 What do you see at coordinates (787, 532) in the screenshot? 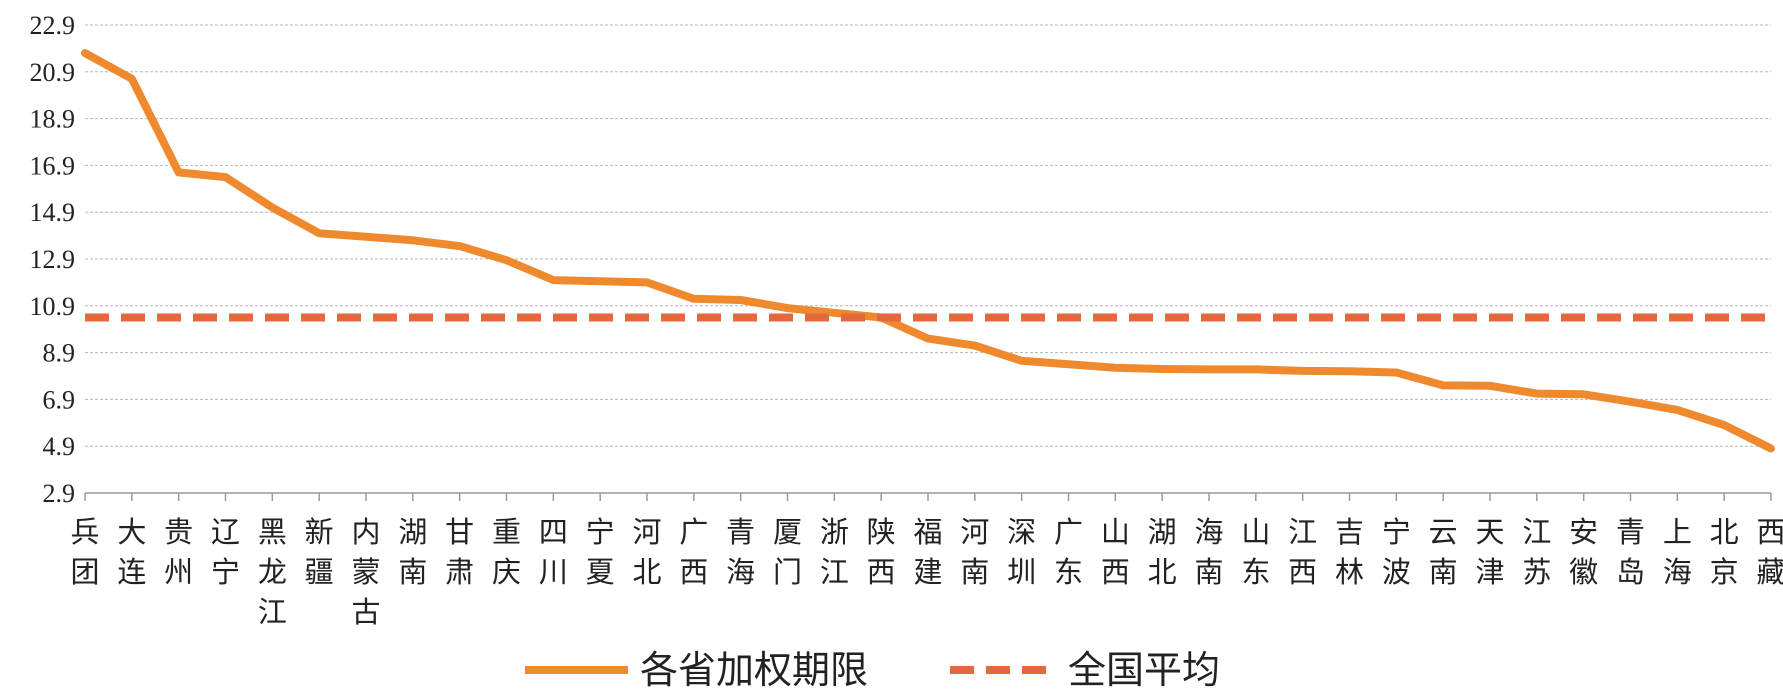
I see `x-tick-char: 厦` at bounding box center [787, 532].